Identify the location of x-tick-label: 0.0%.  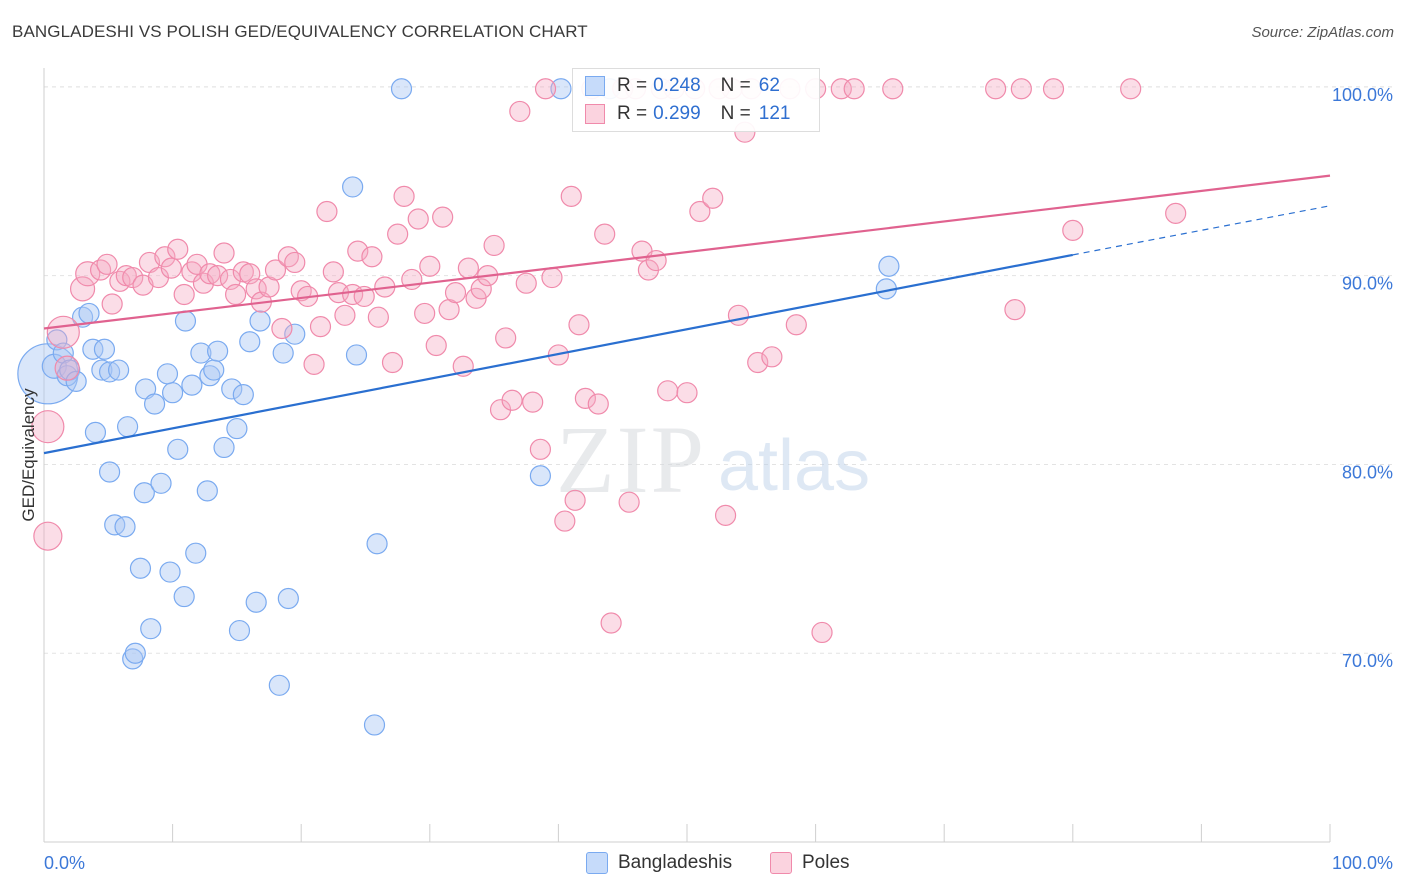
(64, 863).